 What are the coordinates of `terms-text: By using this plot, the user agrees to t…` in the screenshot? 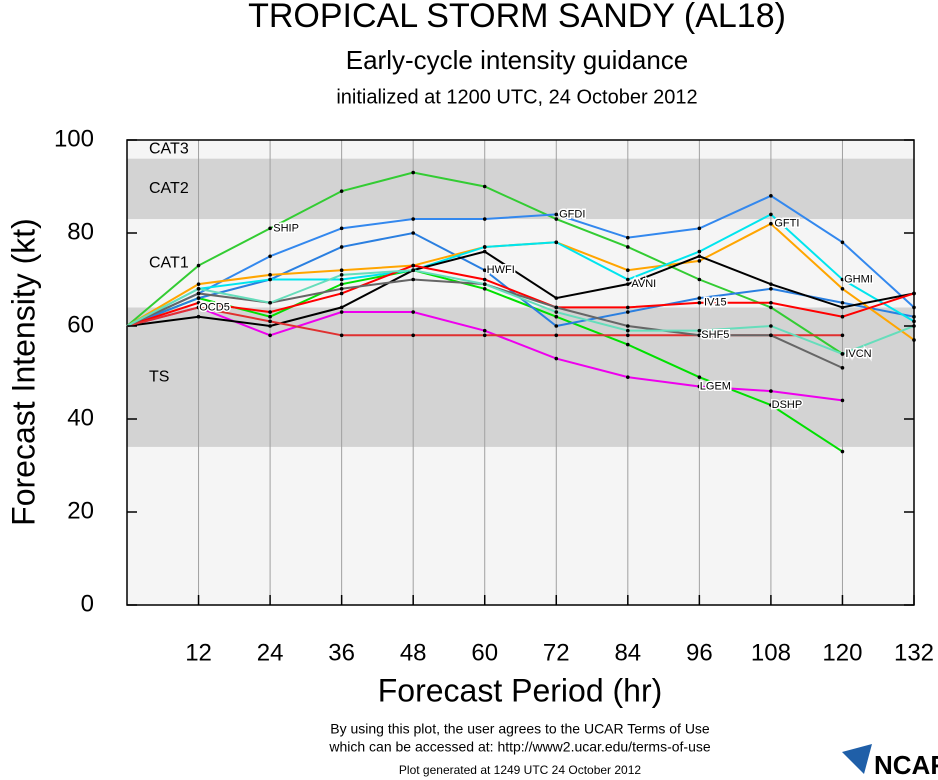 It's located at (520, 729).